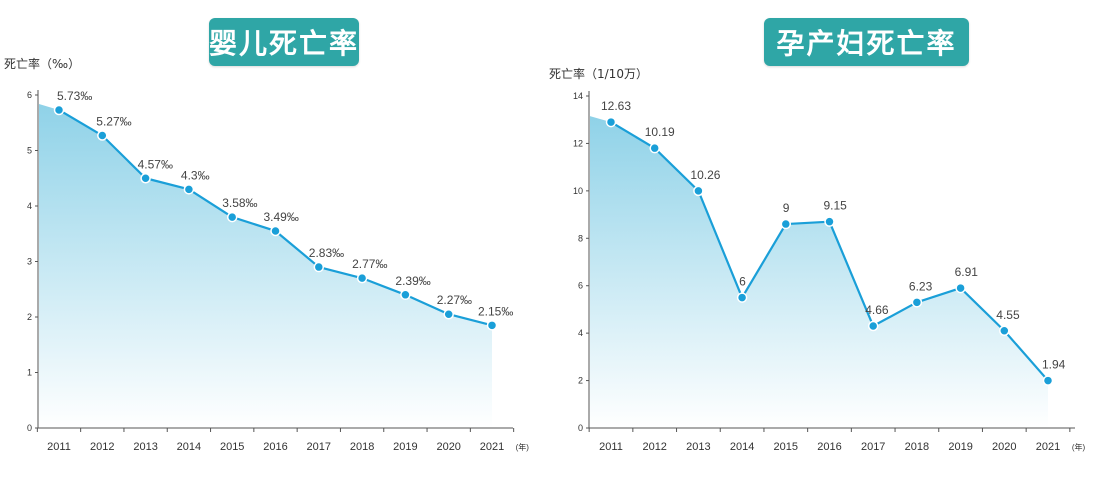  Describe the element at coordinates (42, 63) in the screenshot. I see `y-axis-label: 死亡率（‰）` at that location.